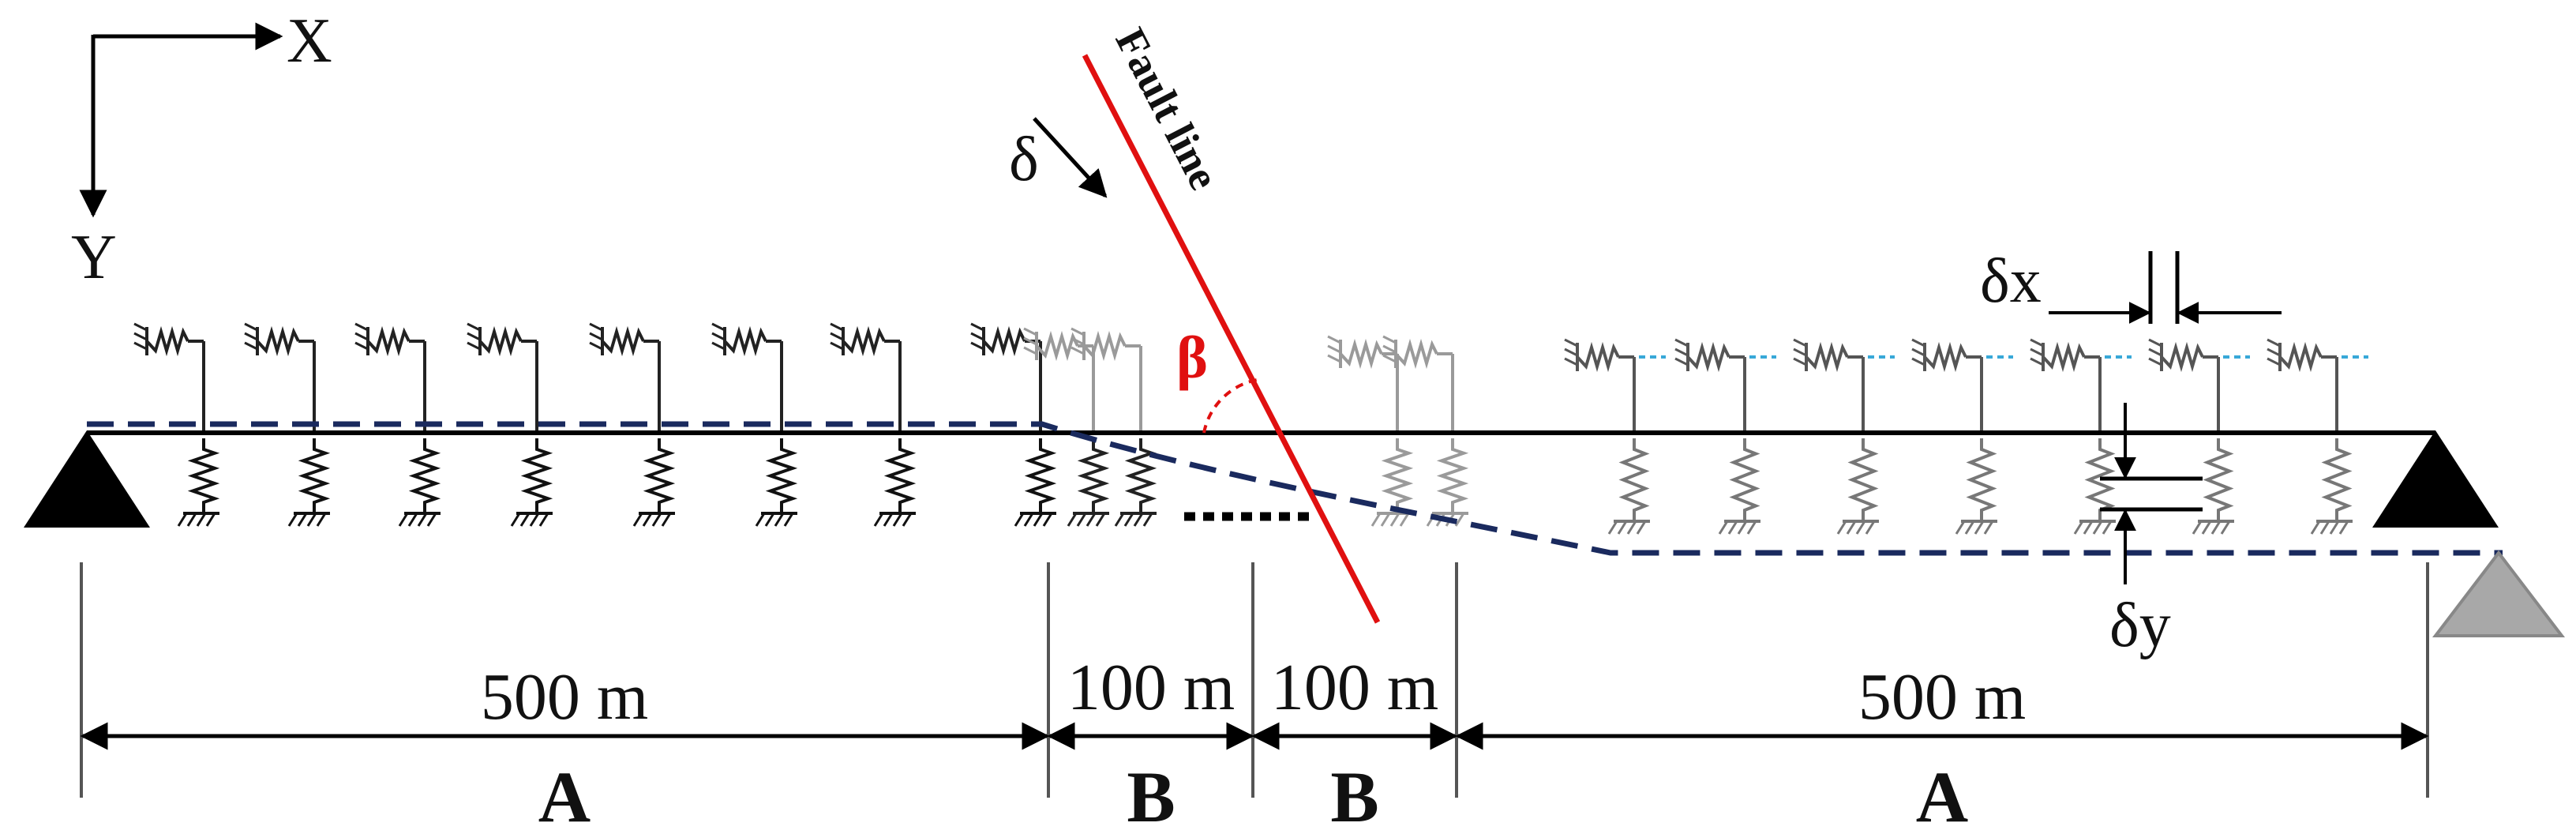  Describe the element at coordinates (1397, 475) in the screenshot. I see `near-fault-right-0-vertical-spring` at that location.